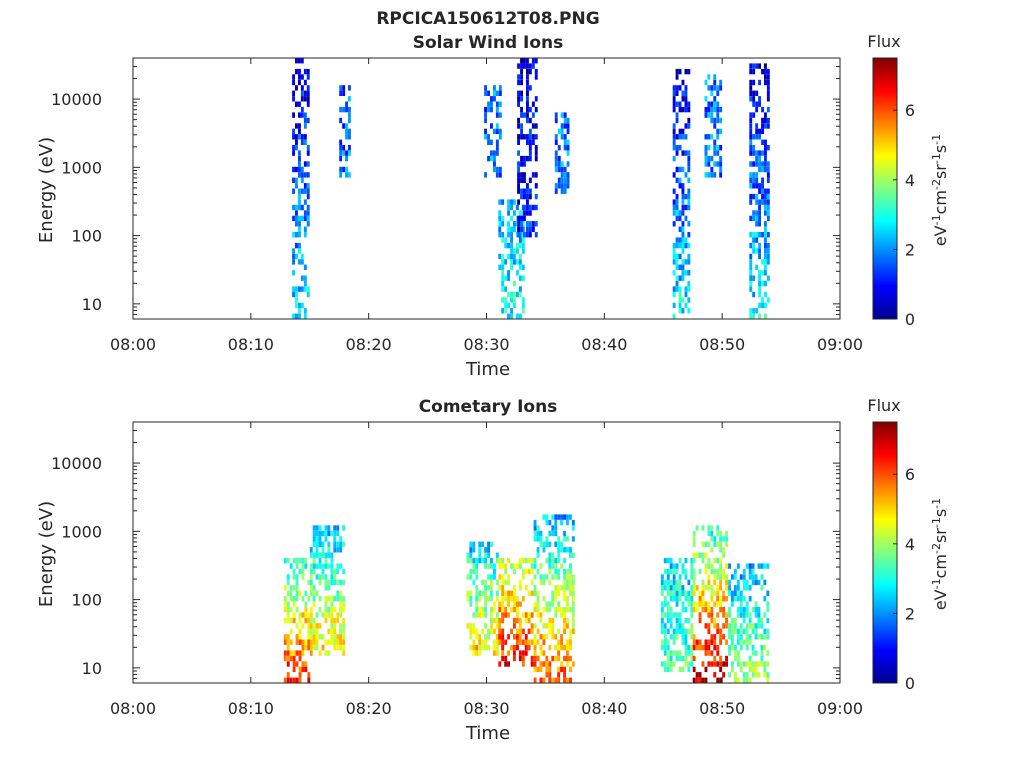  What do you see at coordinates (910, 683) in the screenshot?
I see `colorbar-tick-label: 0` at bounding box center [910, 683].